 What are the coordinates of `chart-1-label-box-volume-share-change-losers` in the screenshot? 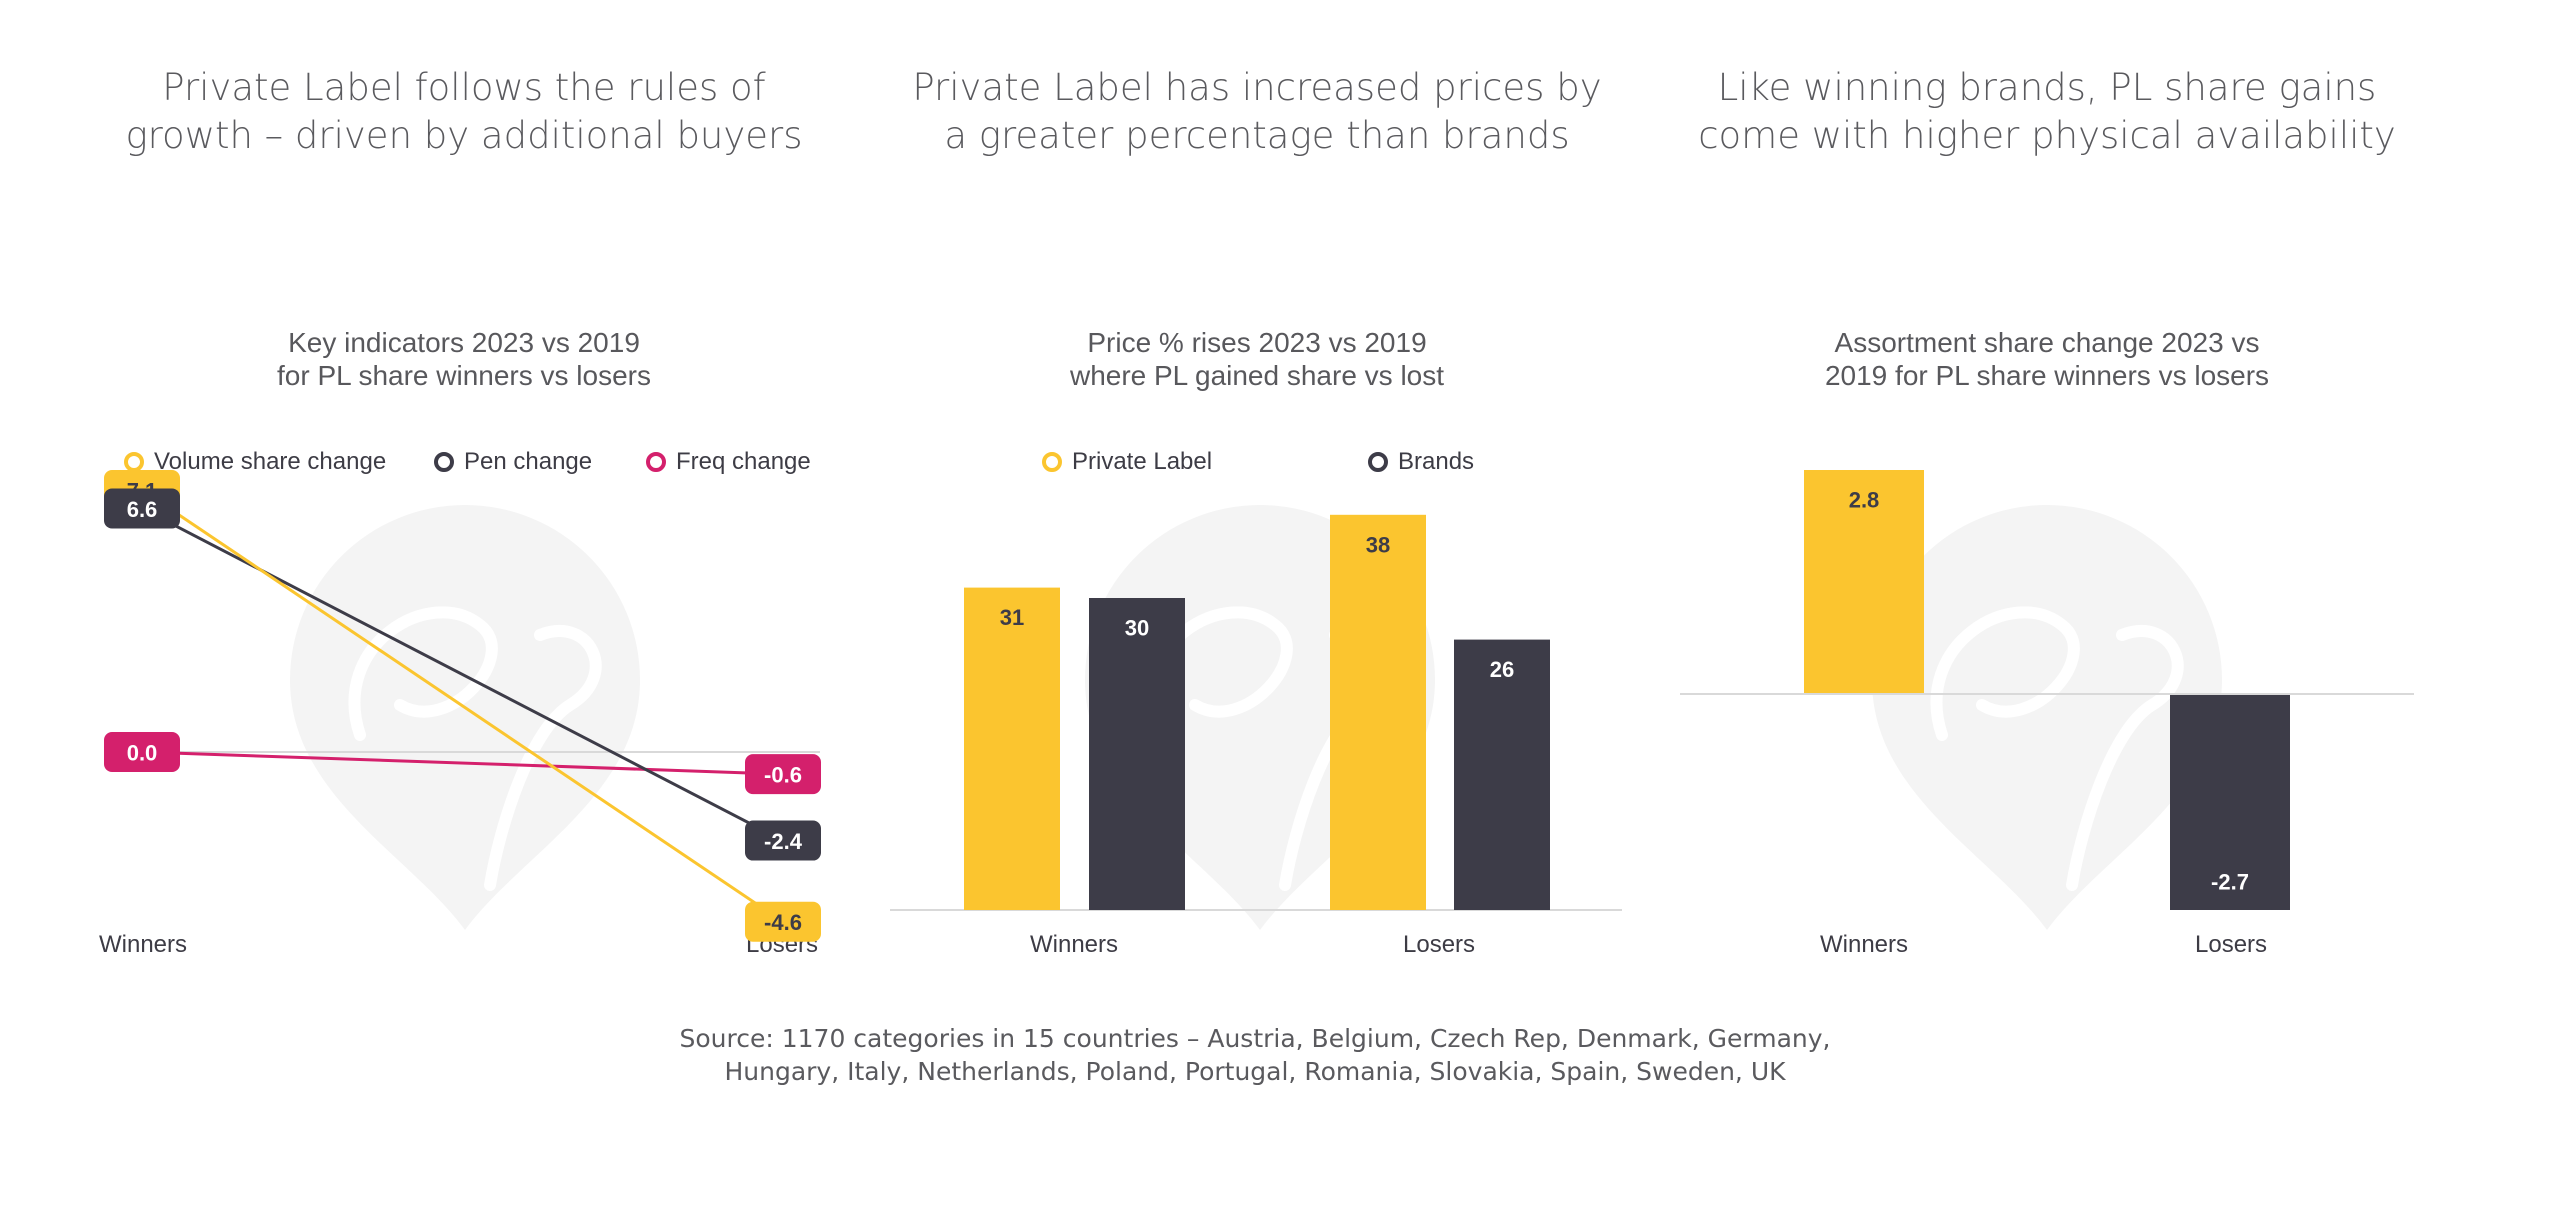 It's located at (783, 921).